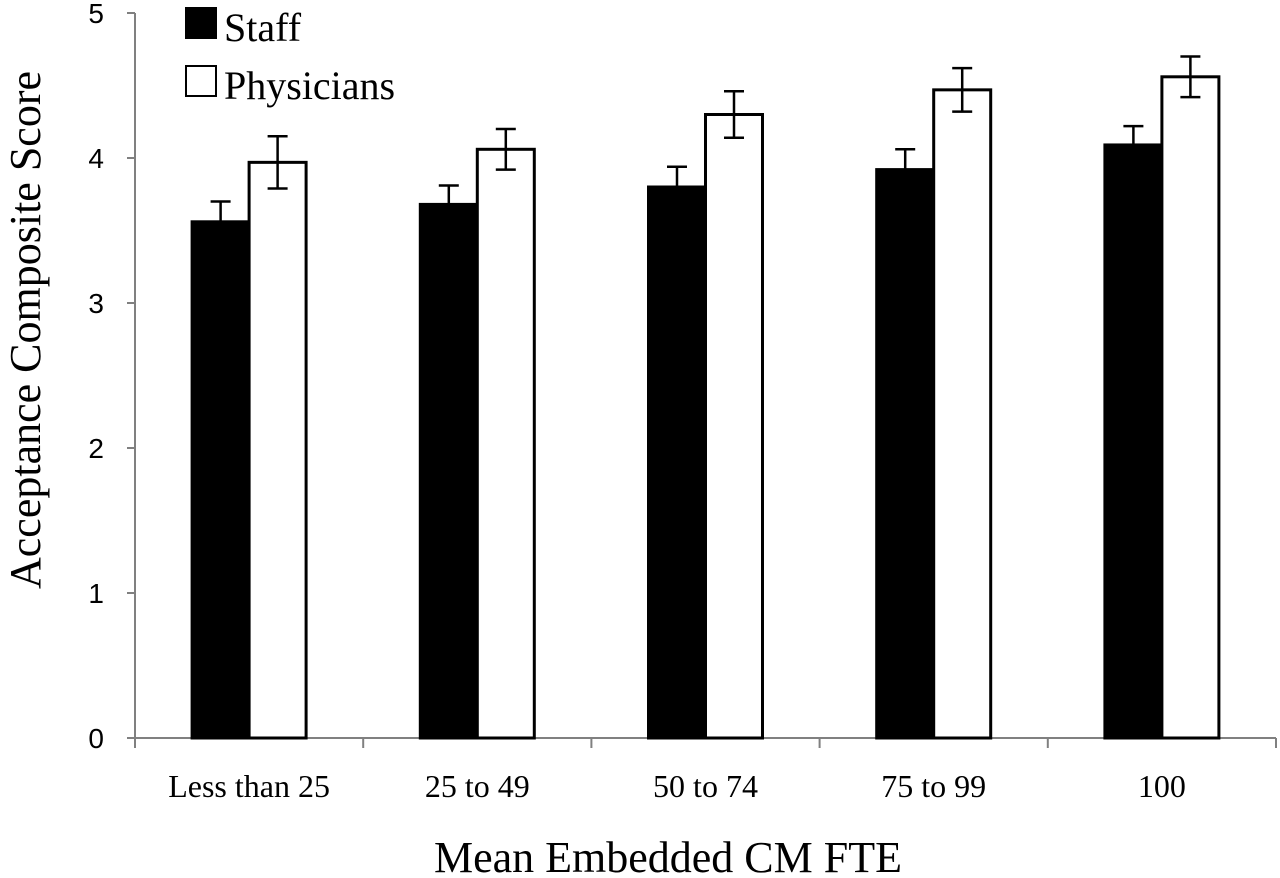 This screenshot has width=1280, height=878. I want to click on legend-swatch-physicians, so click(201, 81).